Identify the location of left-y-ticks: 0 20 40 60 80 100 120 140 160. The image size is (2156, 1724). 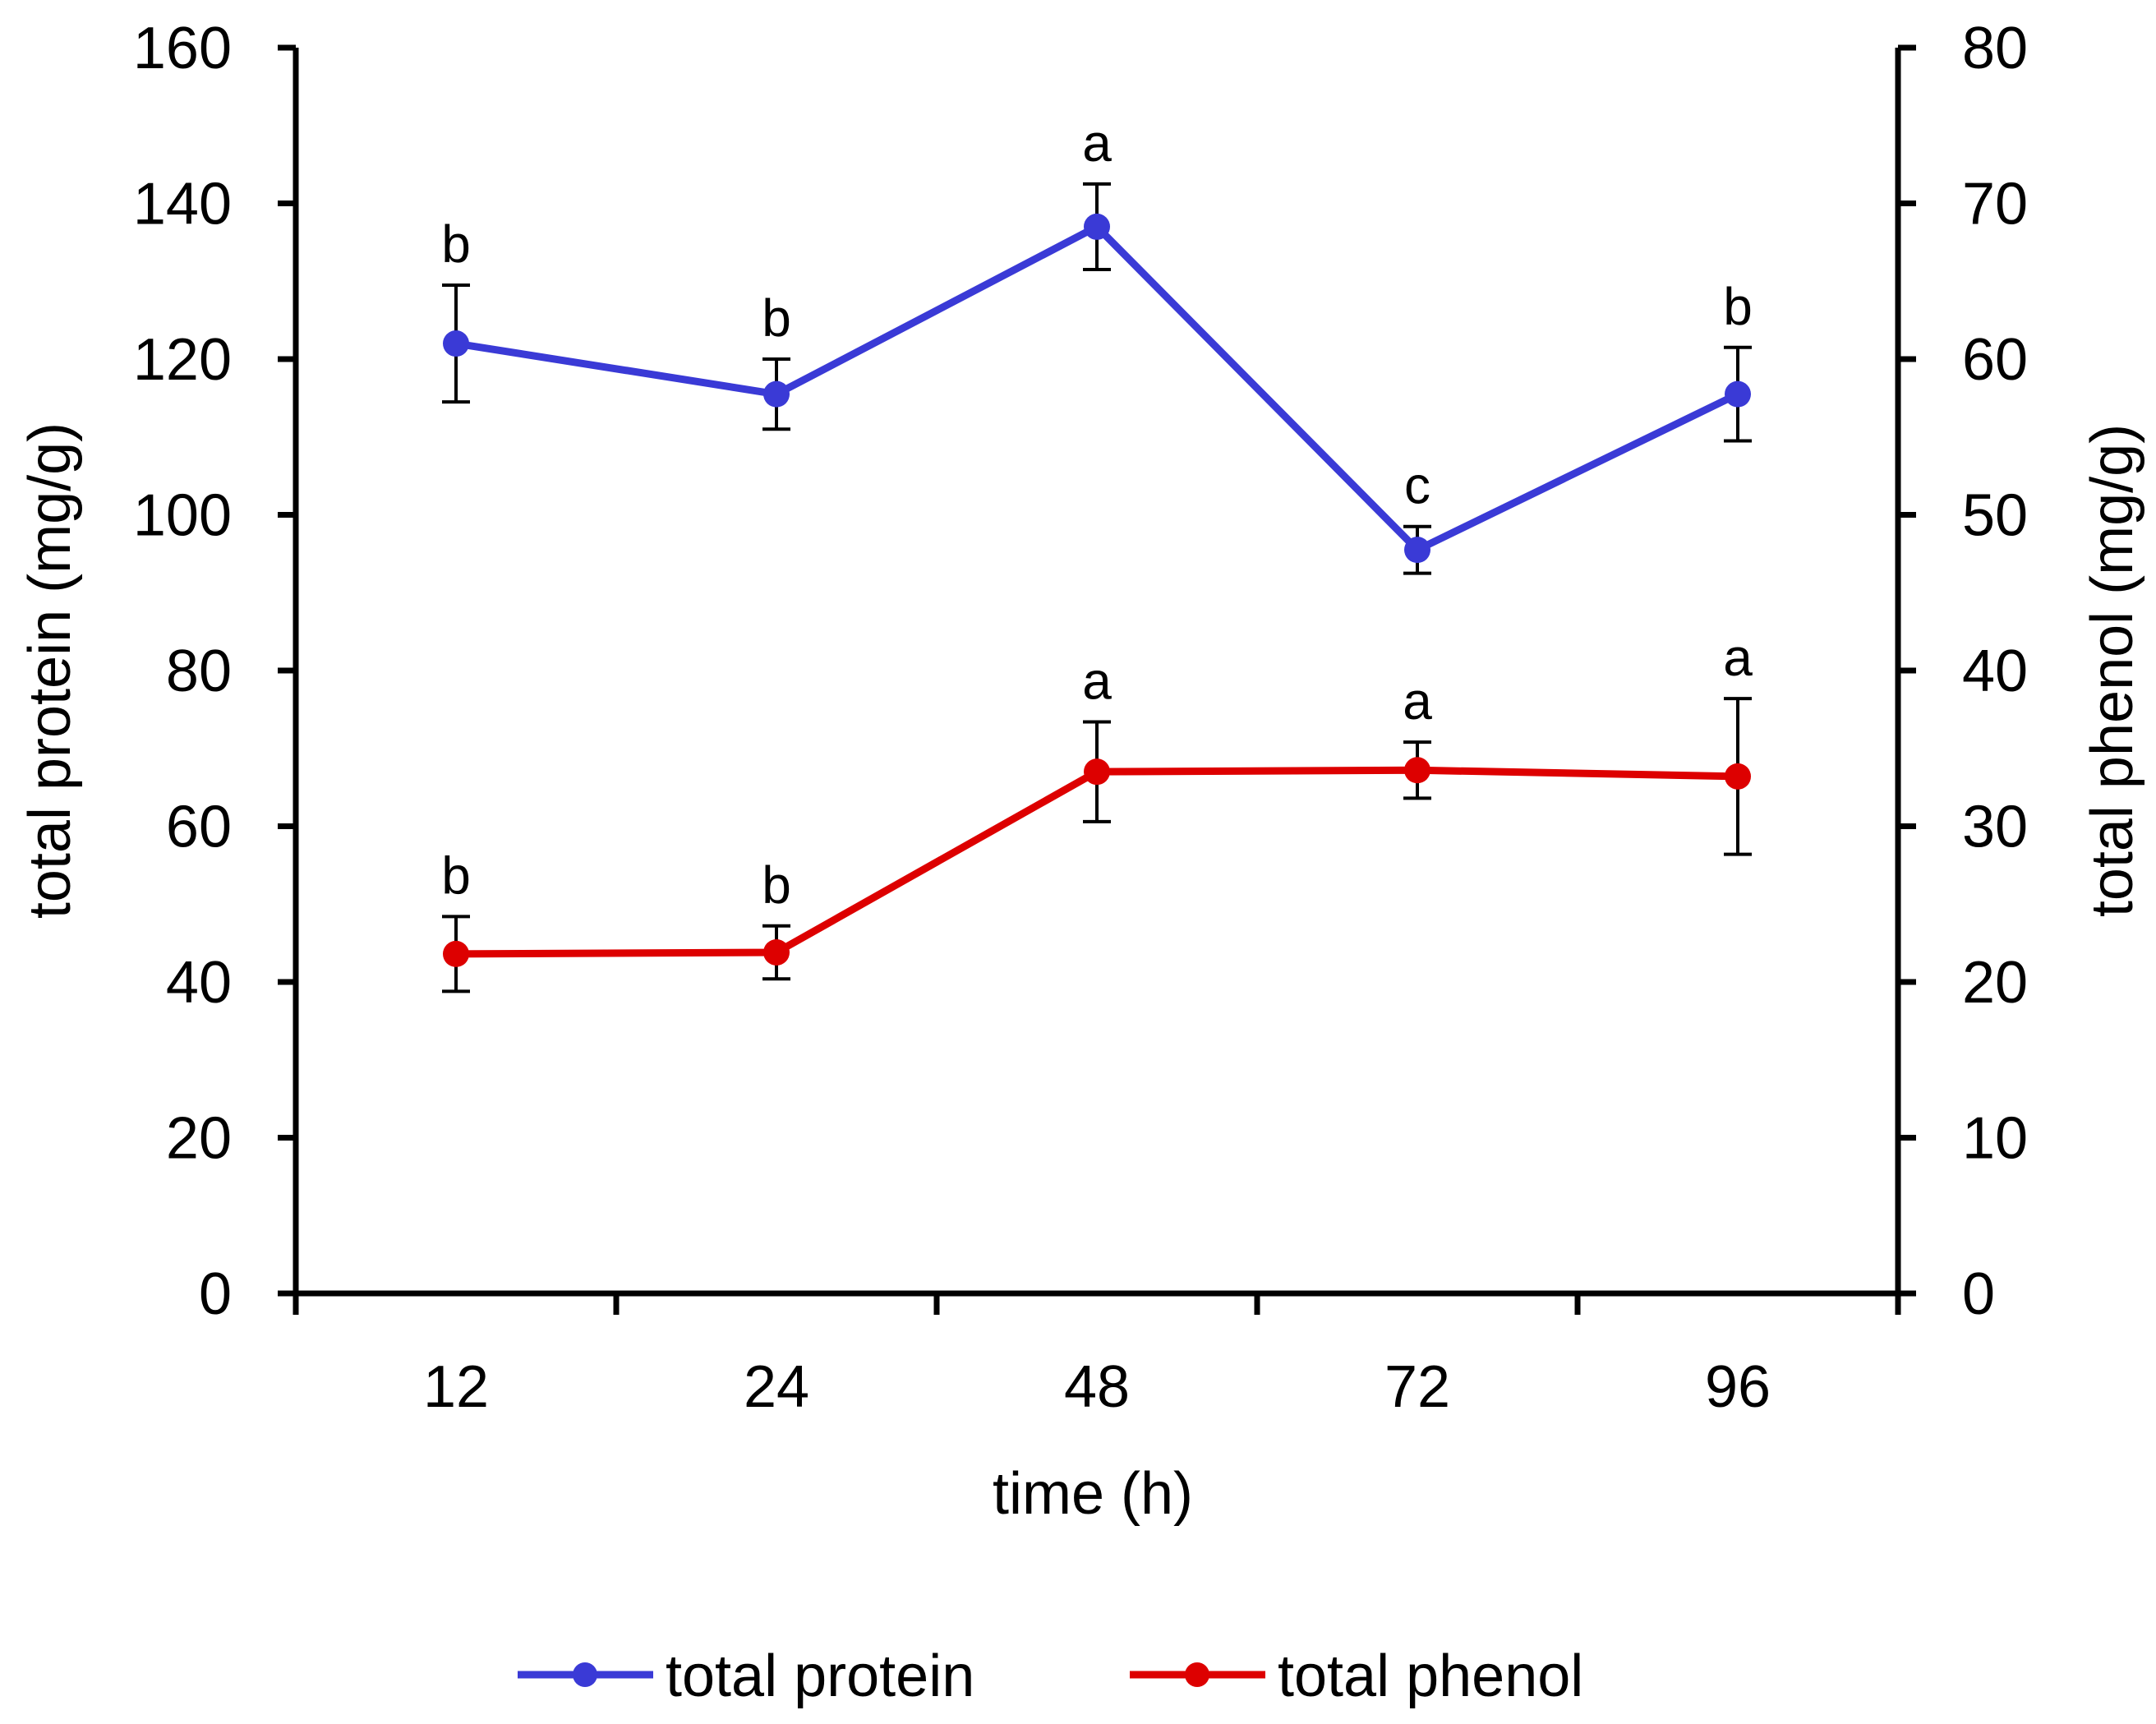
(214, 671).